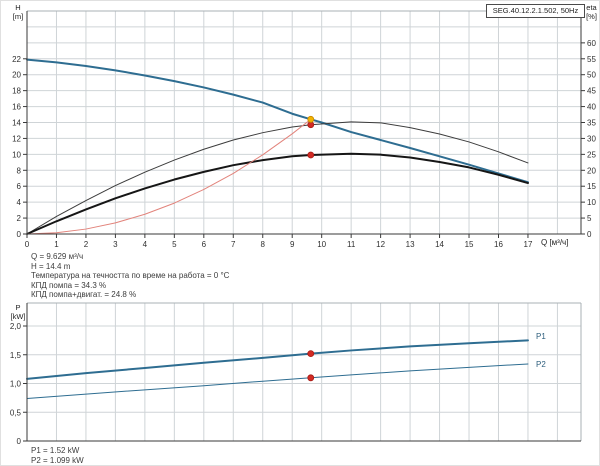 The image size is (600, 466). Describe the element at coordinates (591, 138) in the screenshot. I see `svg-text: 30` at that location.